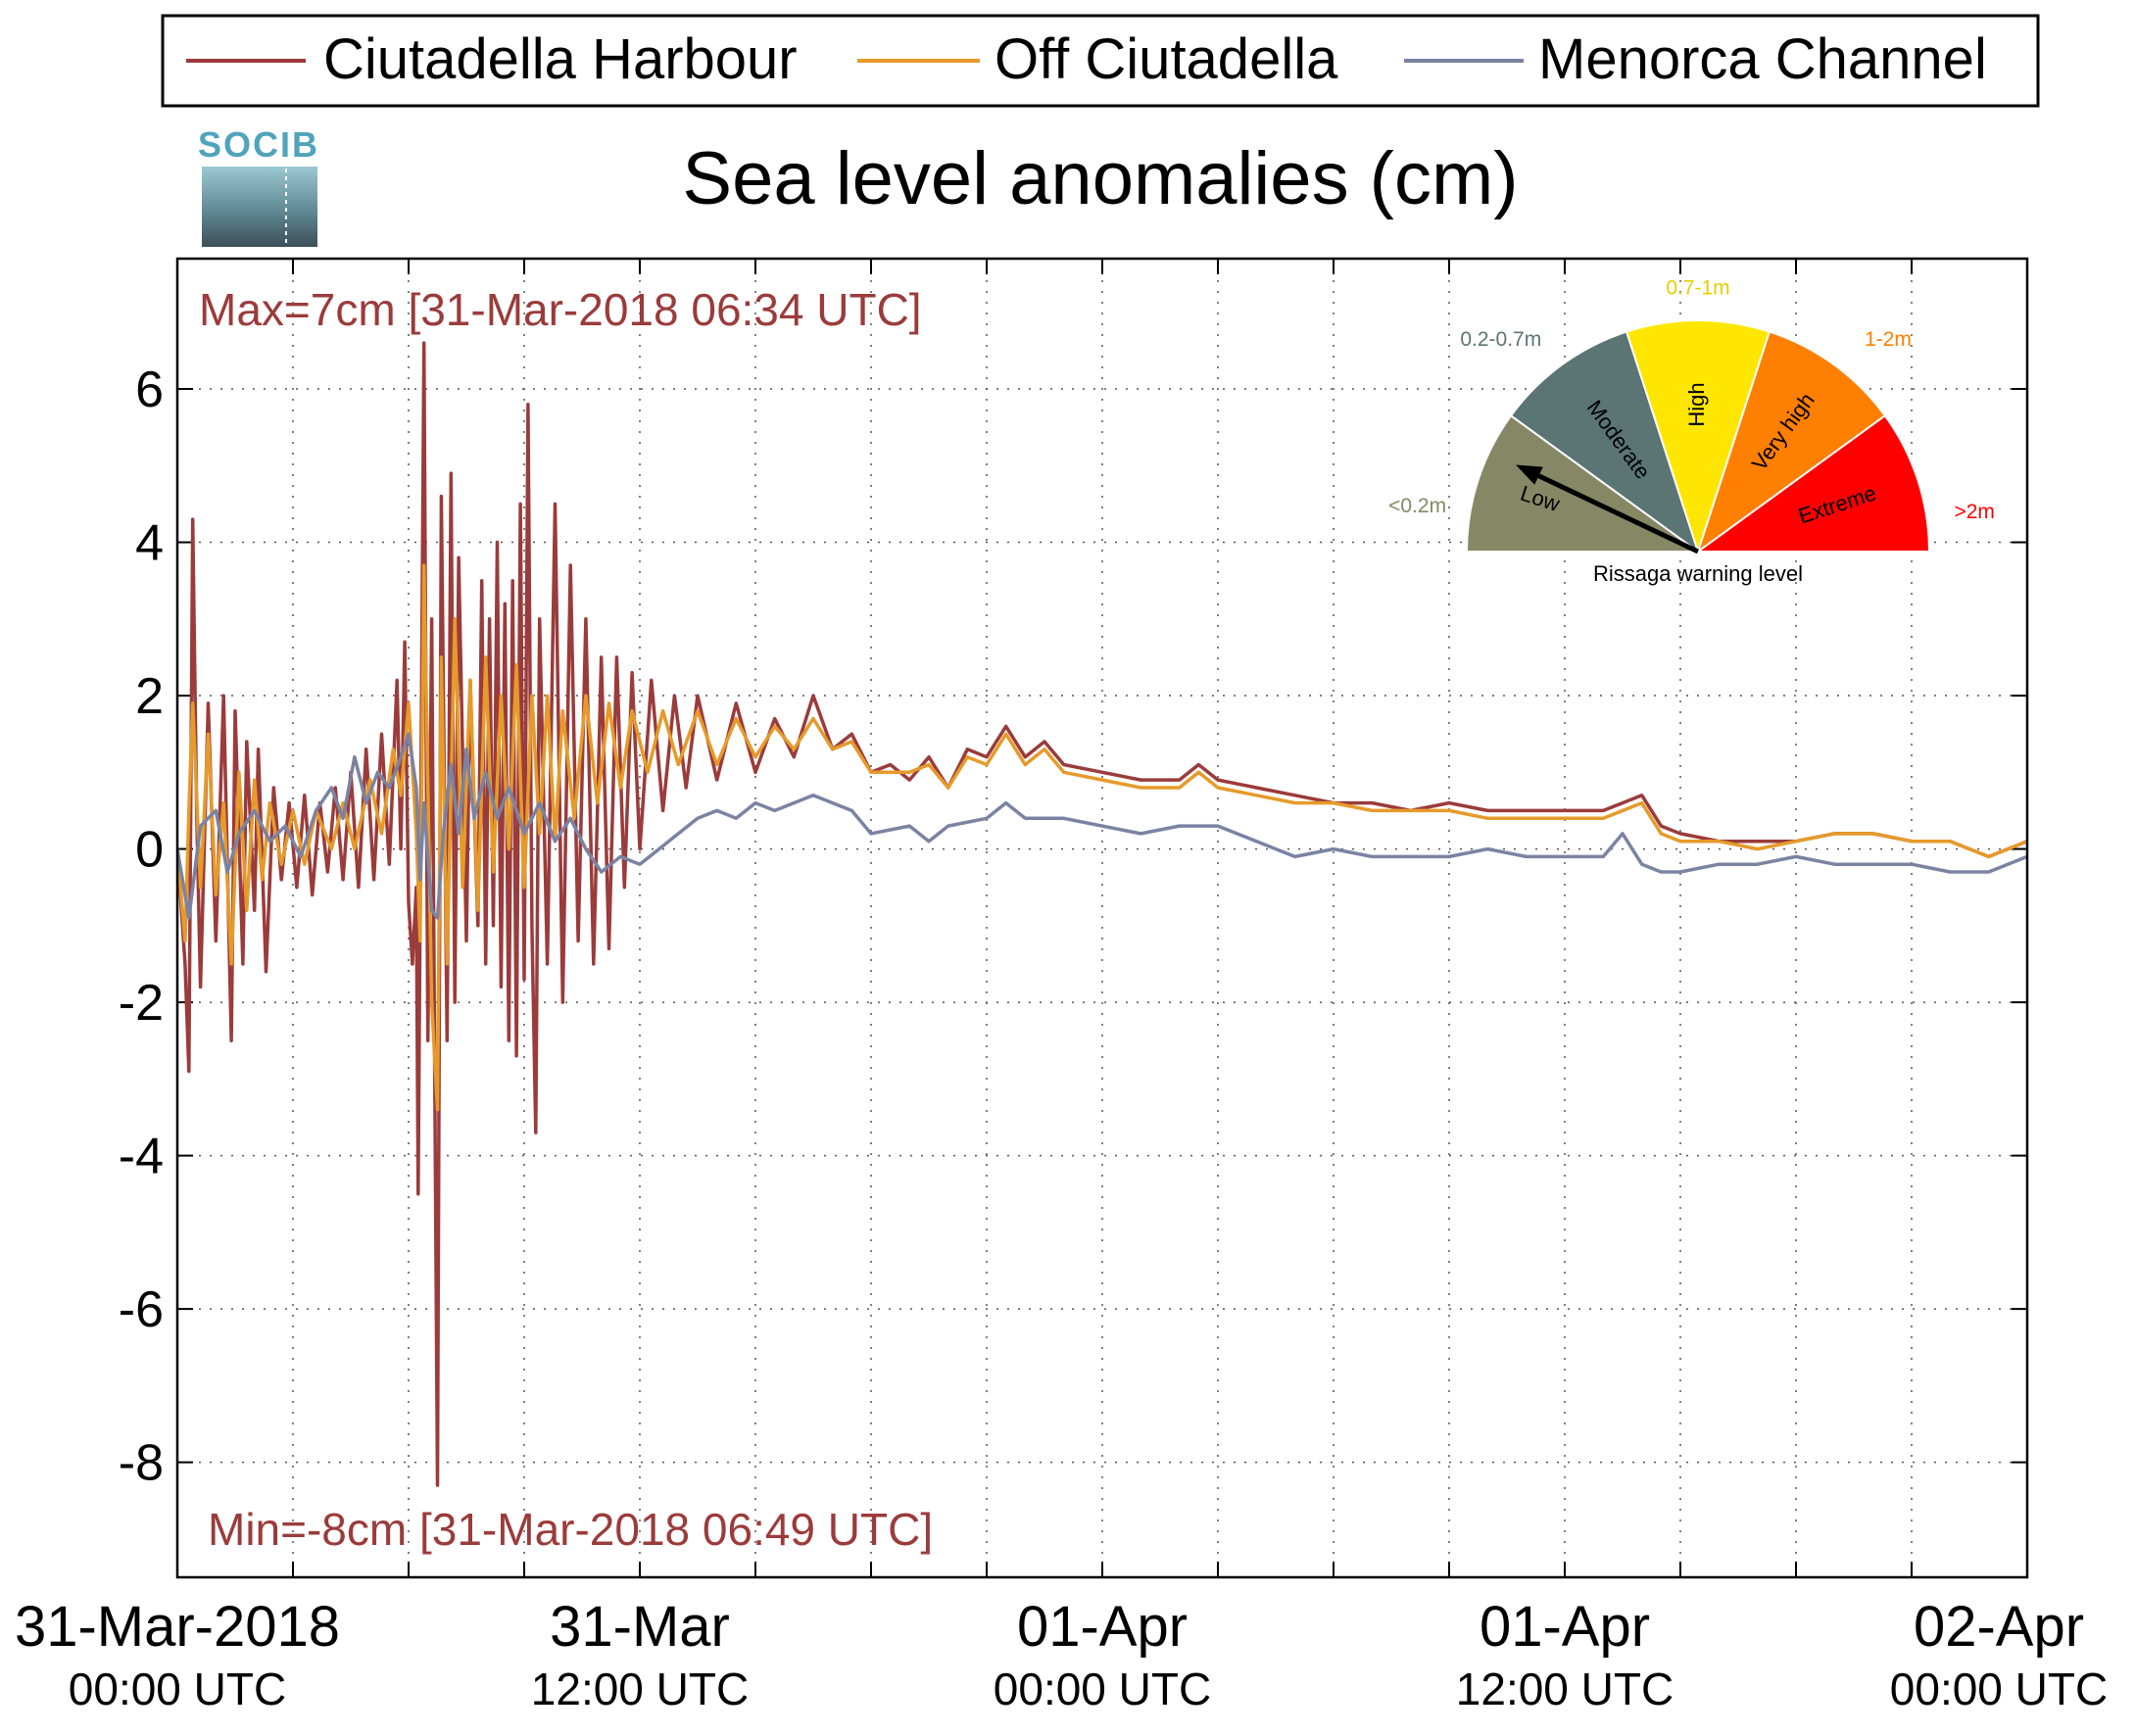 The width and height of the screenshot is (2135, 1736). I want to click on min-annotation: Min=-8cm [31-Mar-2018 06:49 UTC], so click(570, 1529).